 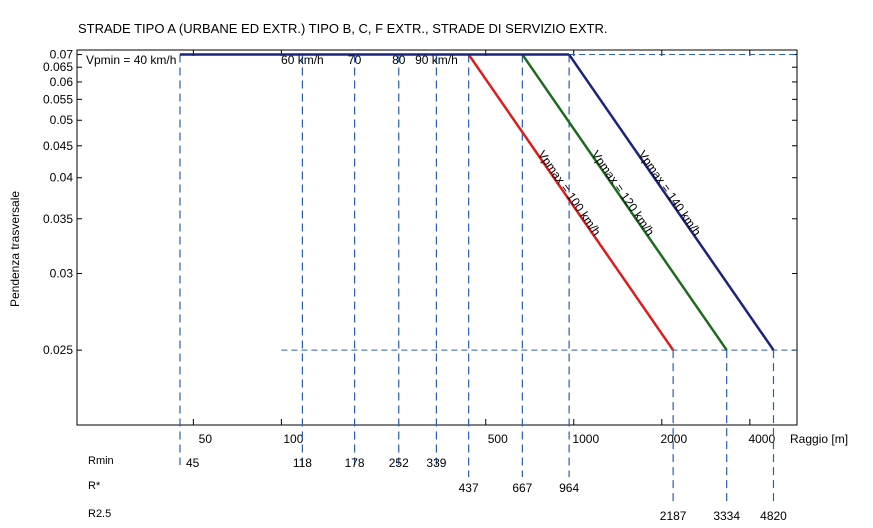 What do you see at coordinates (131, 60) in the screenshot?
I see `vpmin-label: Vpmin = 40 km/h` at bounding box center [131, 60].